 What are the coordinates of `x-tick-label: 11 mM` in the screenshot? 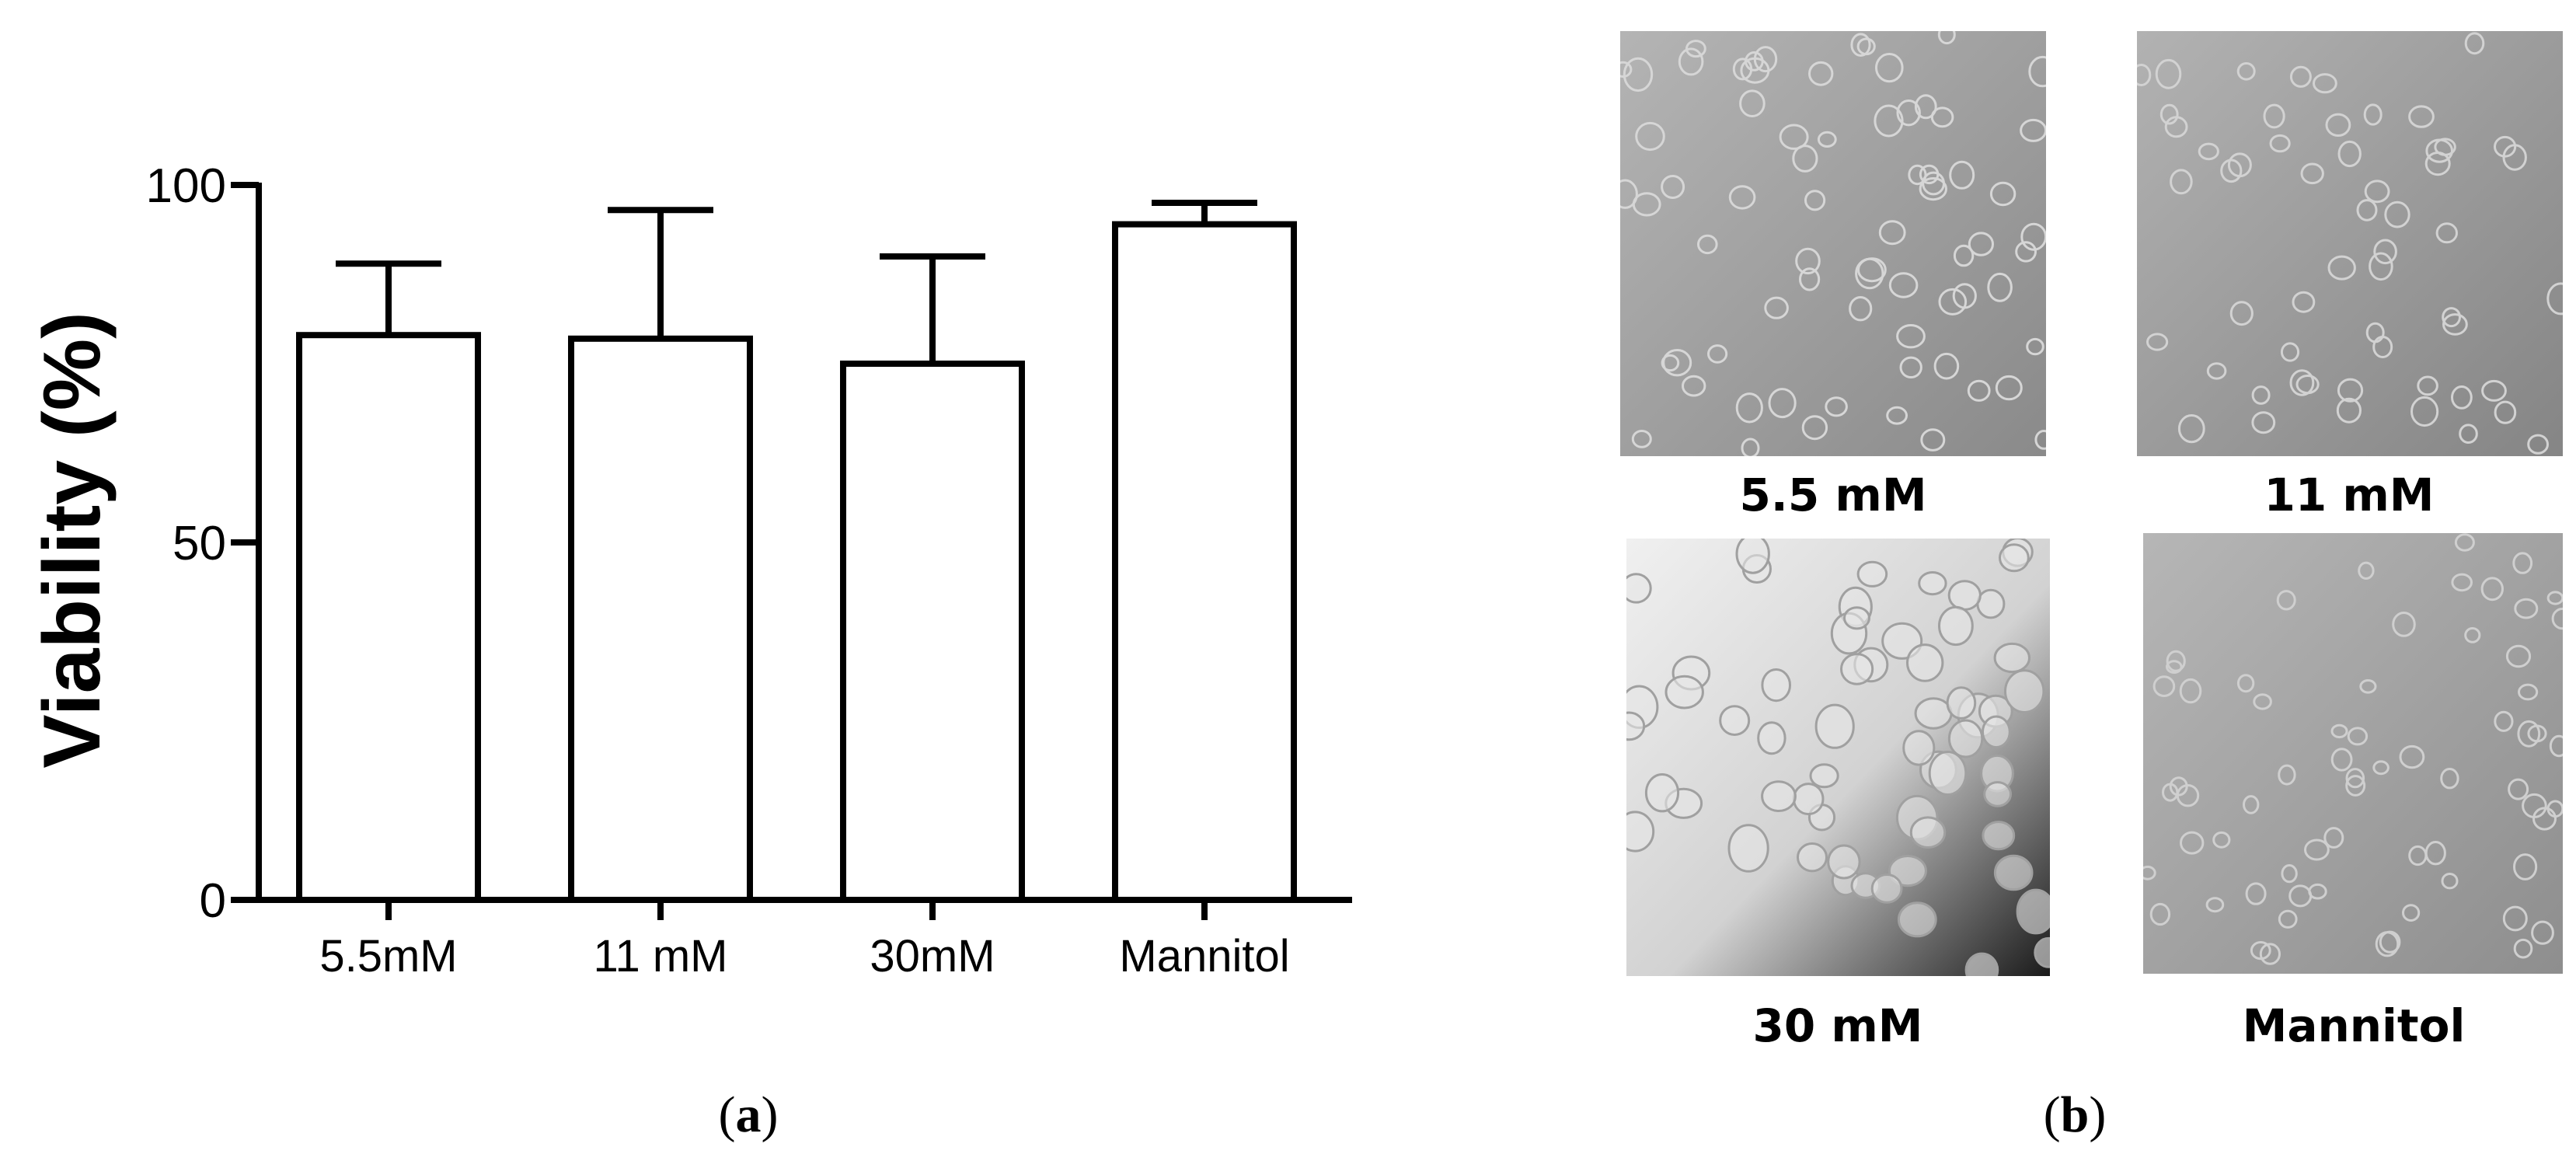 It's located at (661, 956).